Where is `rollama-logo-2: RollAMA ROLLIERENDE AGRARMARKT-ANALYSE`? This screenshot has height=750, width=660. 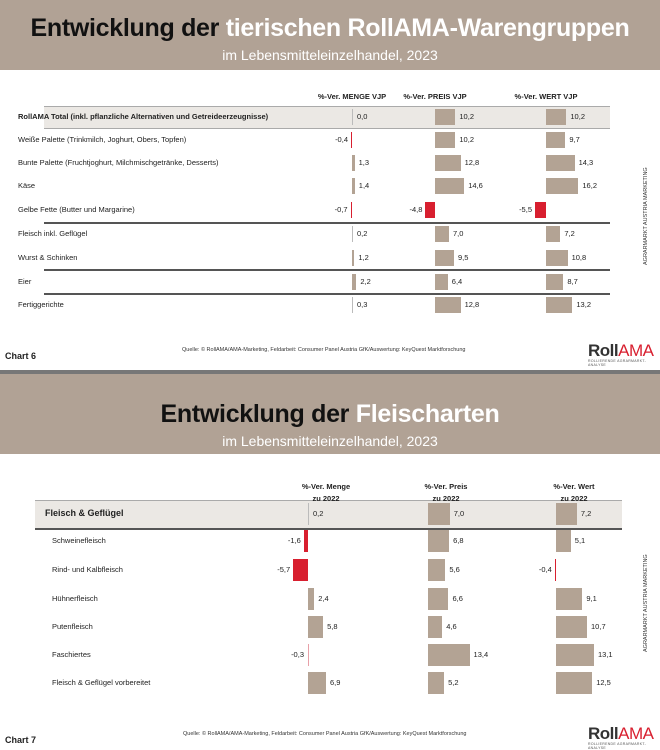
rollama-logo-2: RollAMA ROLLIERENDE AGRARMARKT-ANALYSE is located at coordinates (621, 737).